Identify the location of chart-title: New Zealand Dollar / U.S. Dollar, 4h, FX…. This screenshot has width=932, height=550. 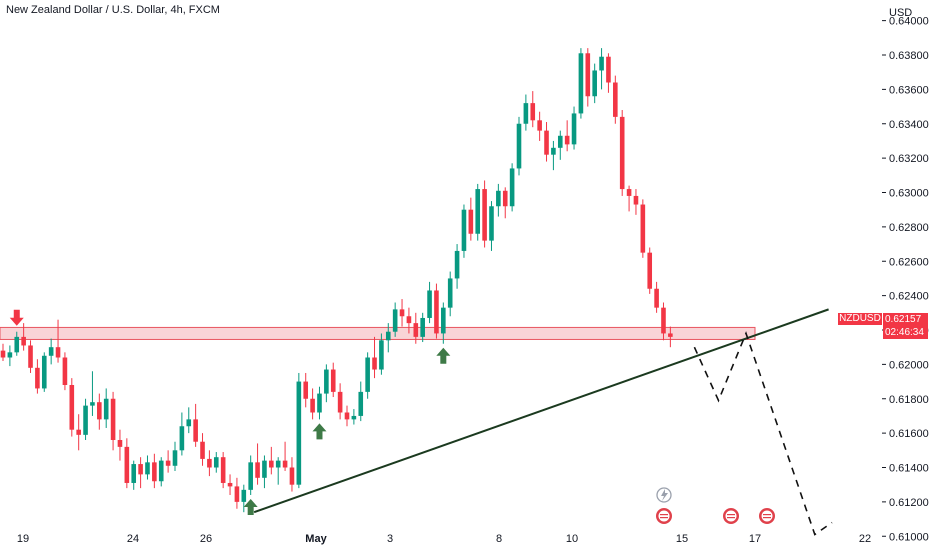
(113, 10).